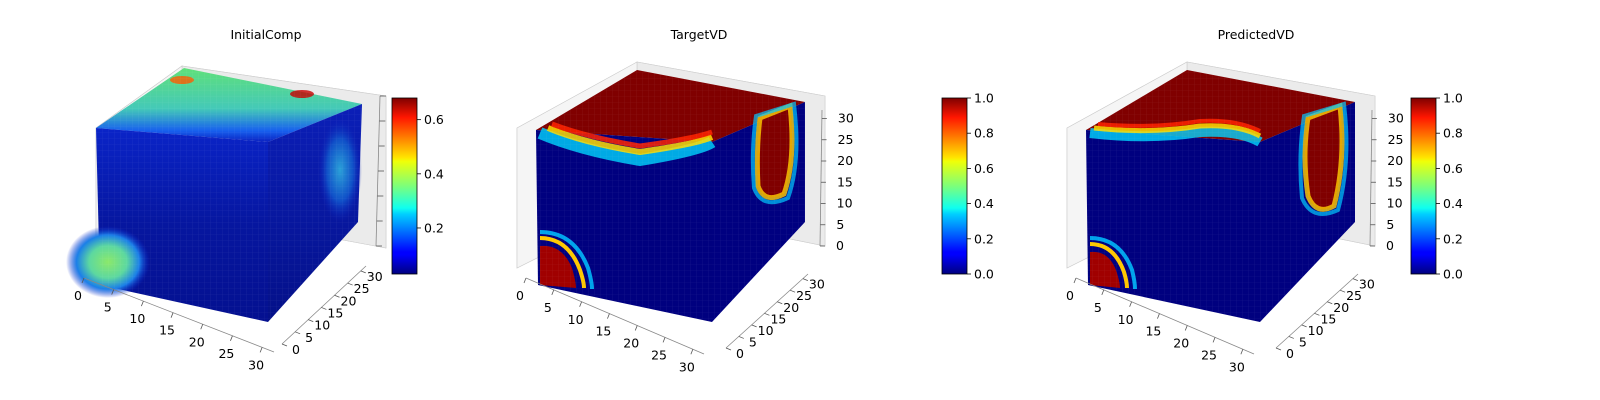 This screenshot has height=400, width=1600. Describe the element at coordinates (699, 34) in the screenshot. I see `chart-title: TargetVD` at that location.